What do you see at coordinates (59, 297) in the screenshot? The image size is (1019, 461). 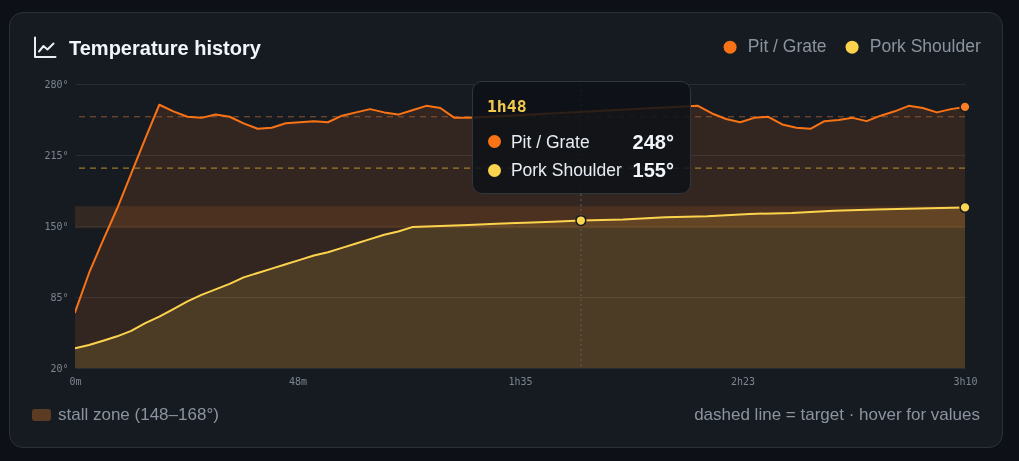 I see `y-tick-label: 85°` at bounding box center [59, 297].